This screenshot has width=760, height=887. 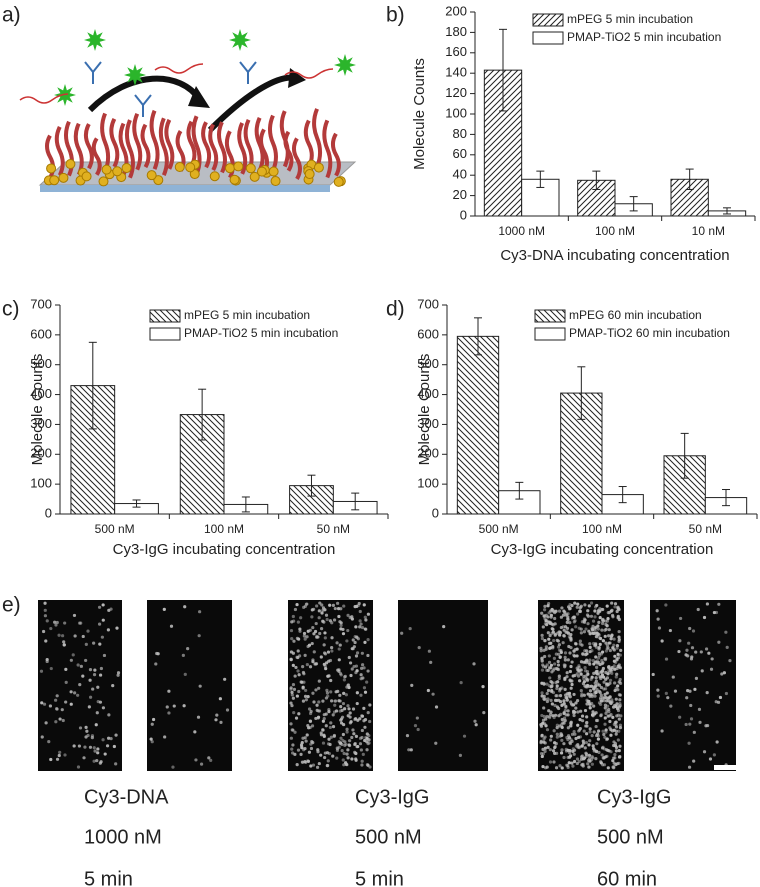 I want to click on panel-label: e), so click(x=11, y=605).